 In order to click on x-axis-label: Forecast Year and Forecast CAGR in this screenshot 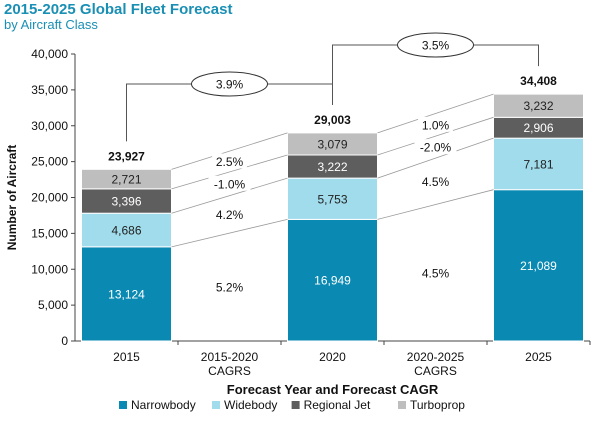, I will do `click(333, 389)`.